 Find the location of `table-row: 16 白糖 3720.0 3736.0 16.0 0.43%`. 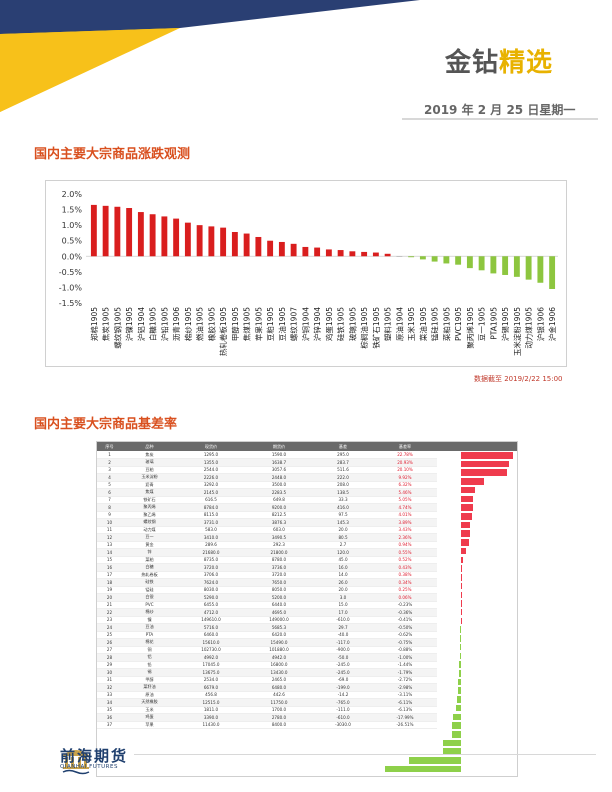

table-row: 16 白糖 3720.0 3736.0 16.0 0.43% is located at coordinates (267, 567).